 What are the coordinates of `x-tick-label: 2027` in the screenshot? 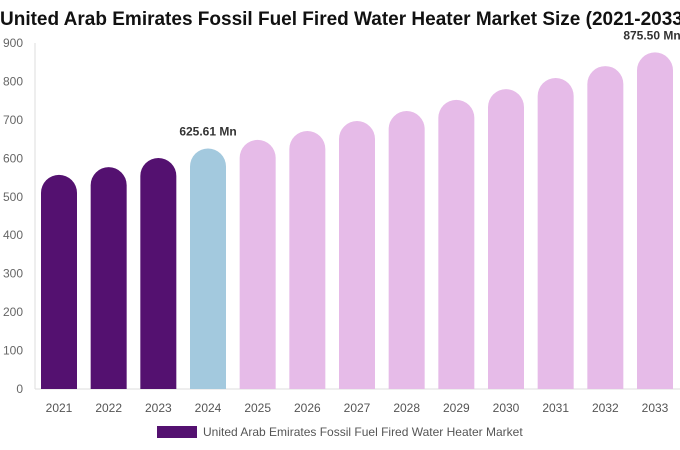 It's located at (357, 408).